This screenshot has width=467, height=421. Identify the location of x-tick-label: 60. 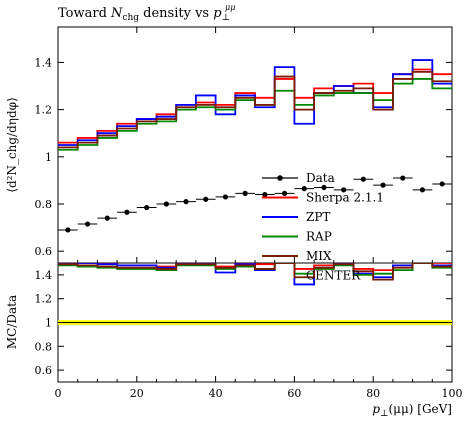
(294, 393).